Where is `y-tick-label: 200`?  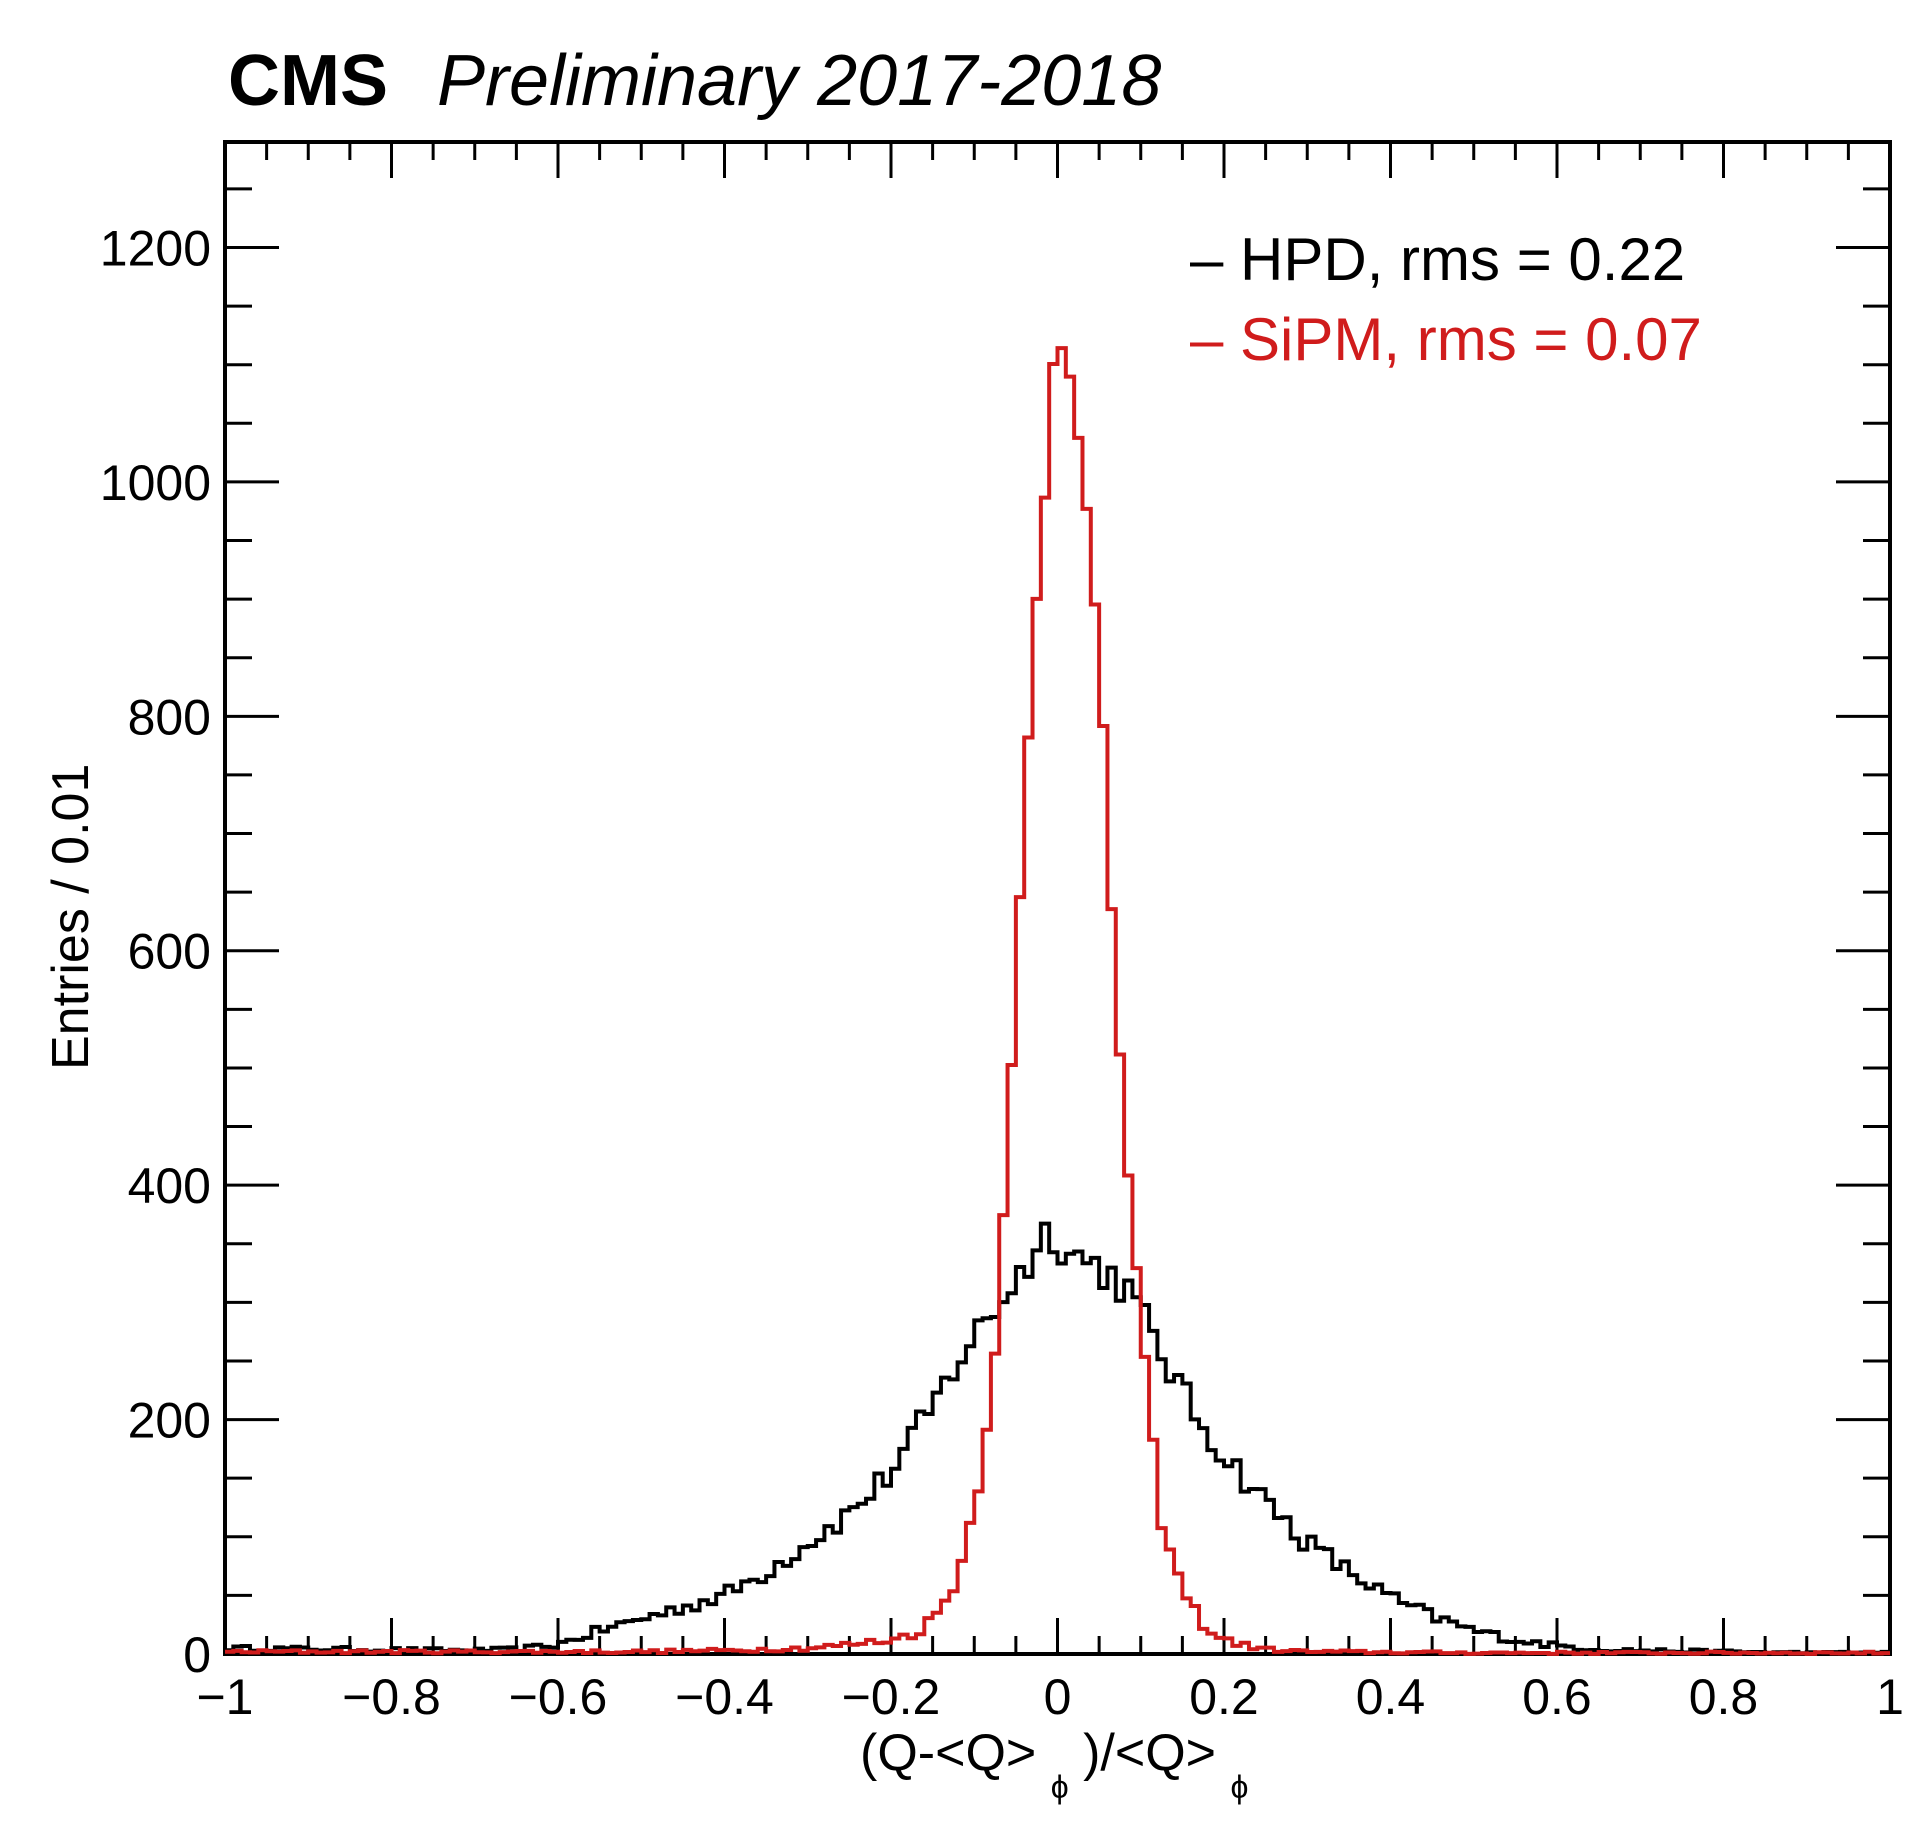 y-tick-label: 200 is located at coordinates (169, 1421).